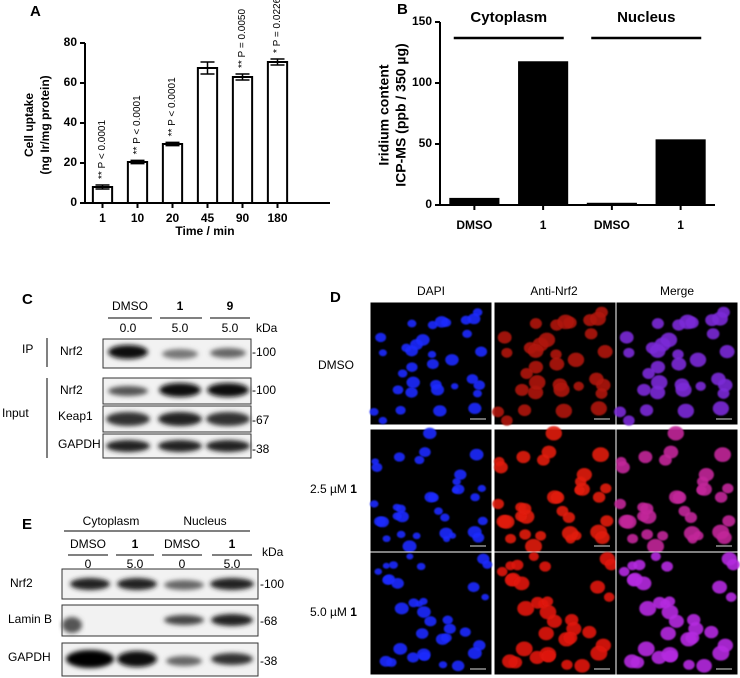 This screenshot has width=740, height=678. Describe the element at coordinates (29, 125) in the screenshot. I see `y-axis-label: Cell uptake` at that location.